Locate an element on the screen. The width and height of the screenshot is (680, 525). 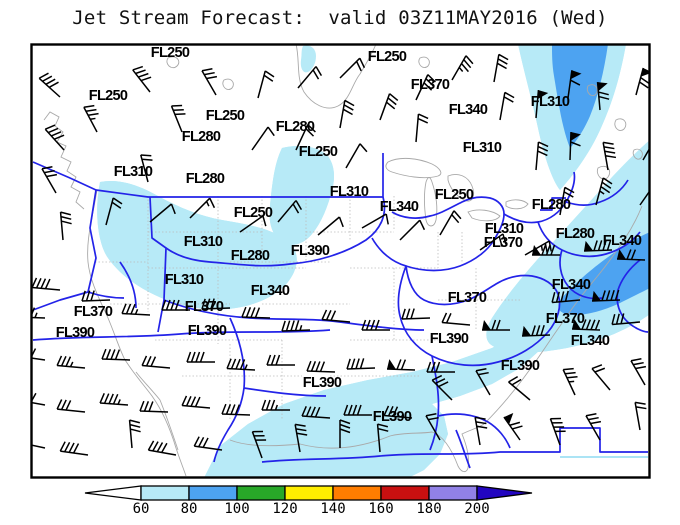
colorbar-tick-label: 60 is located at coordinates (141, 509).